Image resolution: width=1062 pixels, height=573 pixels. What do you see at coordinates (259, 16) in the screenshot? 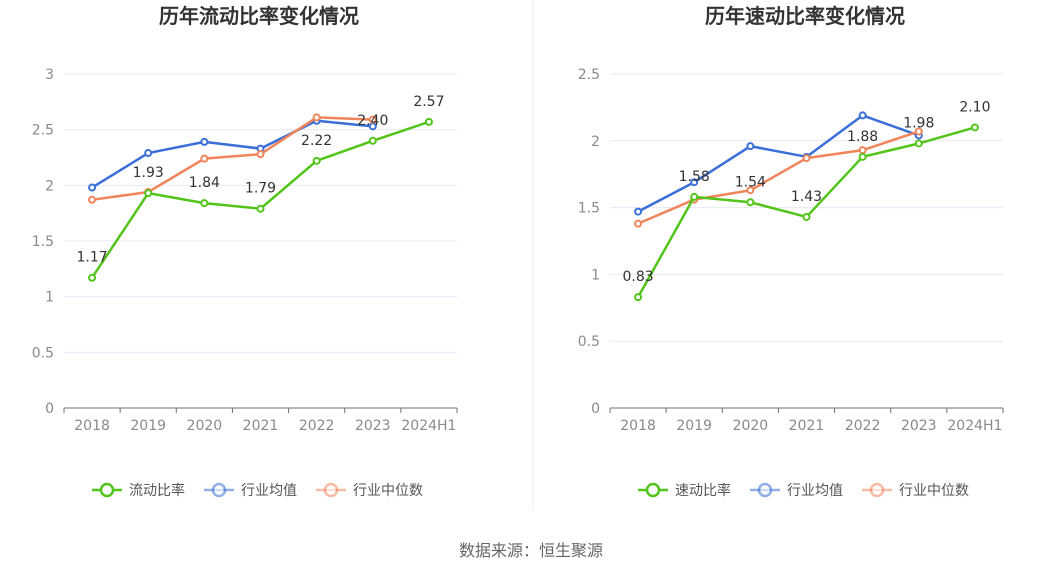
I see `chart-title: 历年流动比率变化情况` at bounding box center [259, 16].